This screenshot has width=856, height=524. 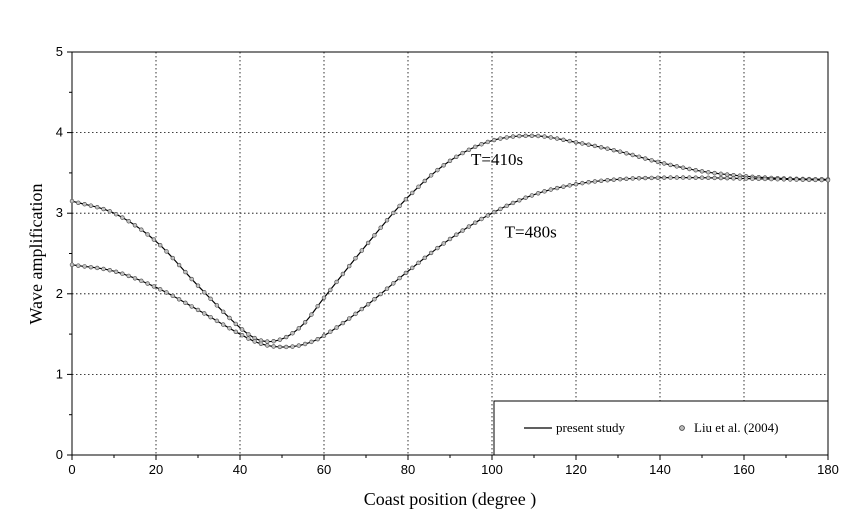 I want to click on annotation-t480: T=480s, so click(x=531, y=231).